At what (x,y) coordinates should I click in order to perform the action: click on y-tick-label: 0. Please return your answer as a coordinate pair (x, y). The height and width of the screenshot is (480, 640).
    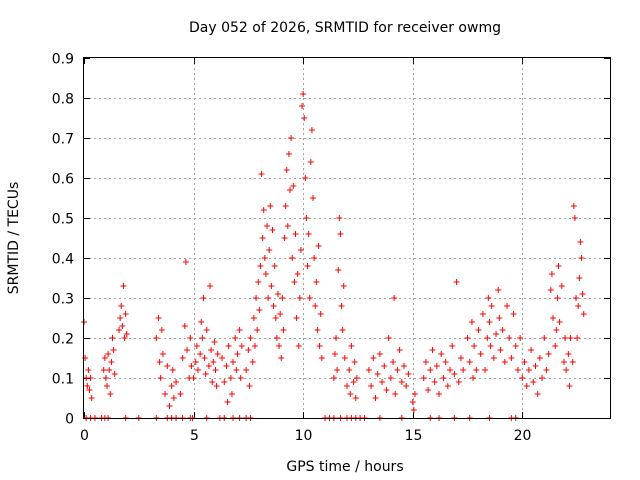
    Looking at the image, I should click on (69, 420).